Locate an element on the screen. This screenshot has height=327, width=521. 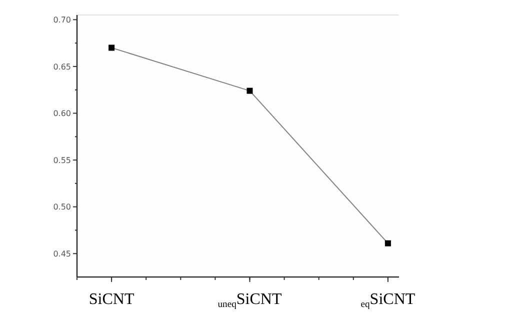
y-tick-label: 0.70 is located at coordinates (62, 19).